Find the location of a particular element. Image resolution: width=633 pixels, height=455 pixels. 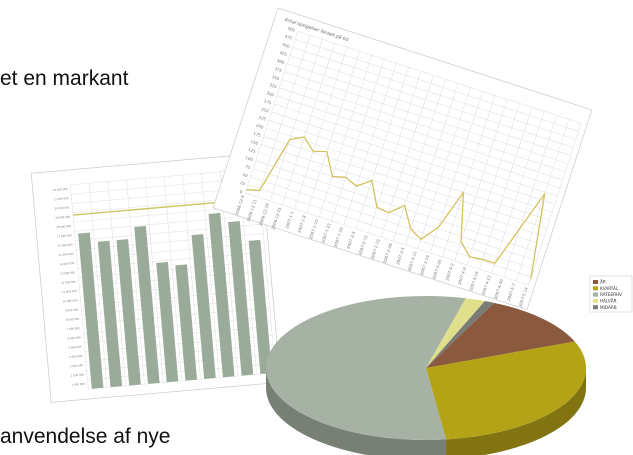

line-xtick-label: 2007-1-1 is located at coordinates (289, 219).